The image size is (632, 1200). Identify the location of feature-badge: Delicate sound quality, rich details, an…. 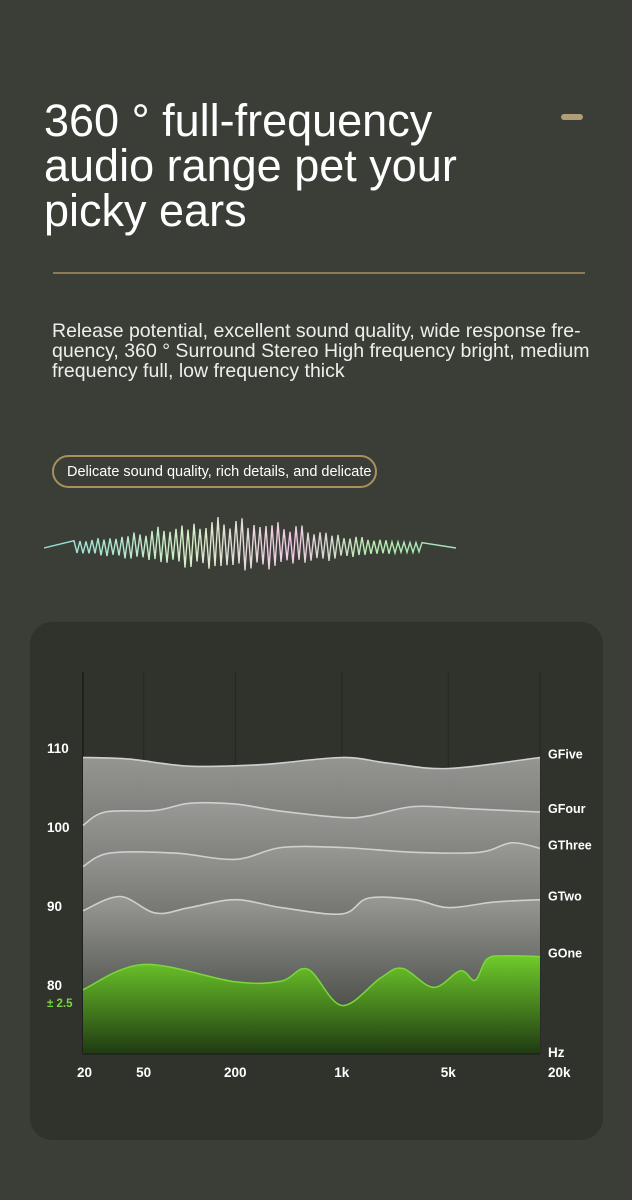
(215, 471).